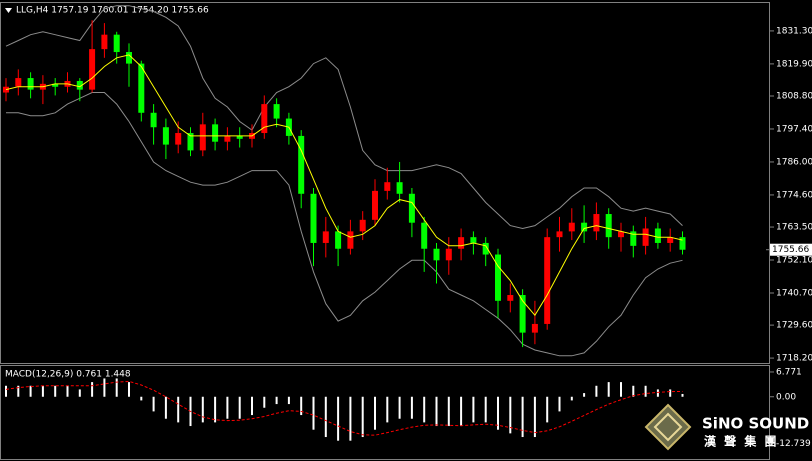  I want to click on menu-arrow, so click(8, 10).